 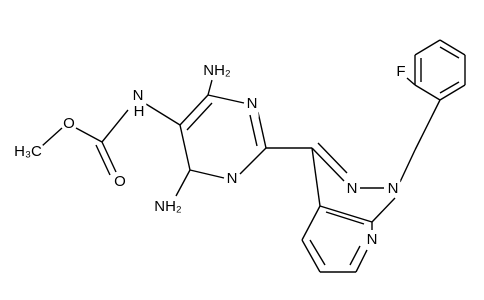 I want to click on atom-label: F, so click(x=400, y=71).